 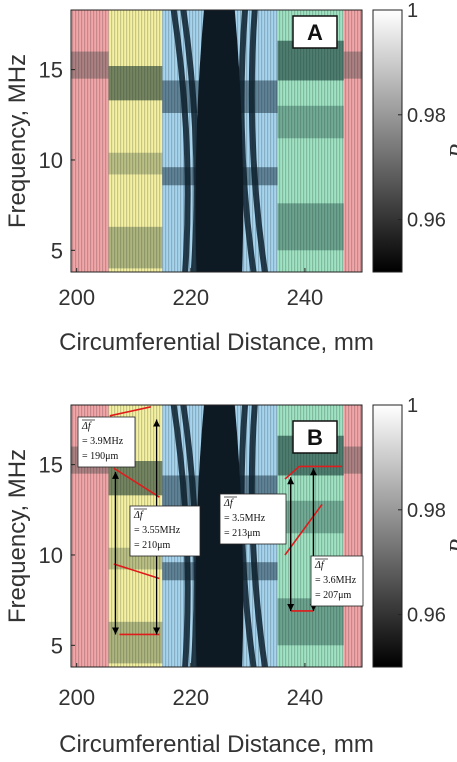 I want to click on annotation-value: = 3.6MHz, so click(x=336, y=580).